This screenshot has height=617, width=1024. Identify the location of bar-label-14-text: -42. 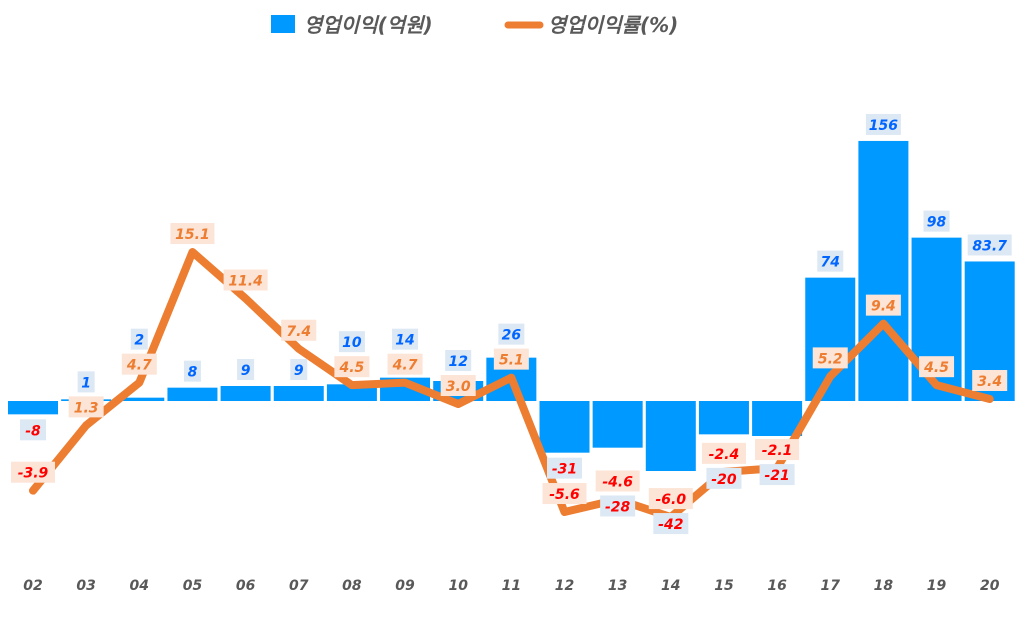
(670, 525).